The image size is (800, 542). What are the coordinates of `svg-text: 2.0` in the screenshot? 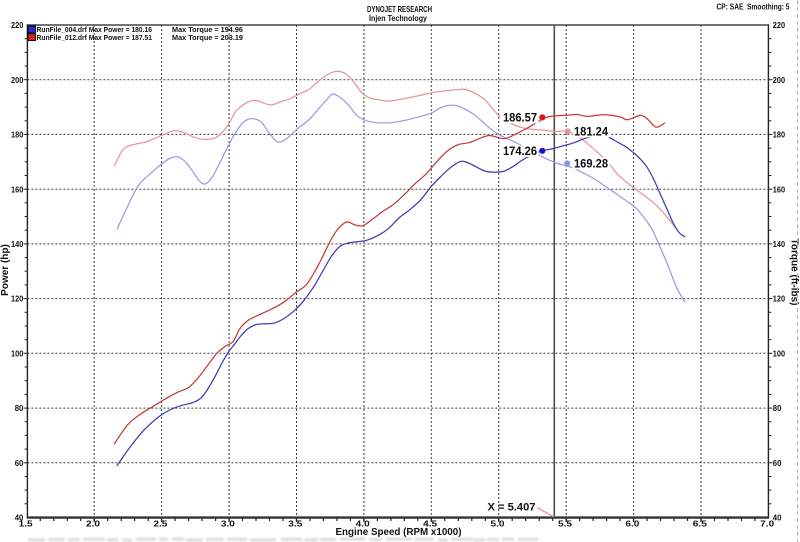 It's located at (93, 524).